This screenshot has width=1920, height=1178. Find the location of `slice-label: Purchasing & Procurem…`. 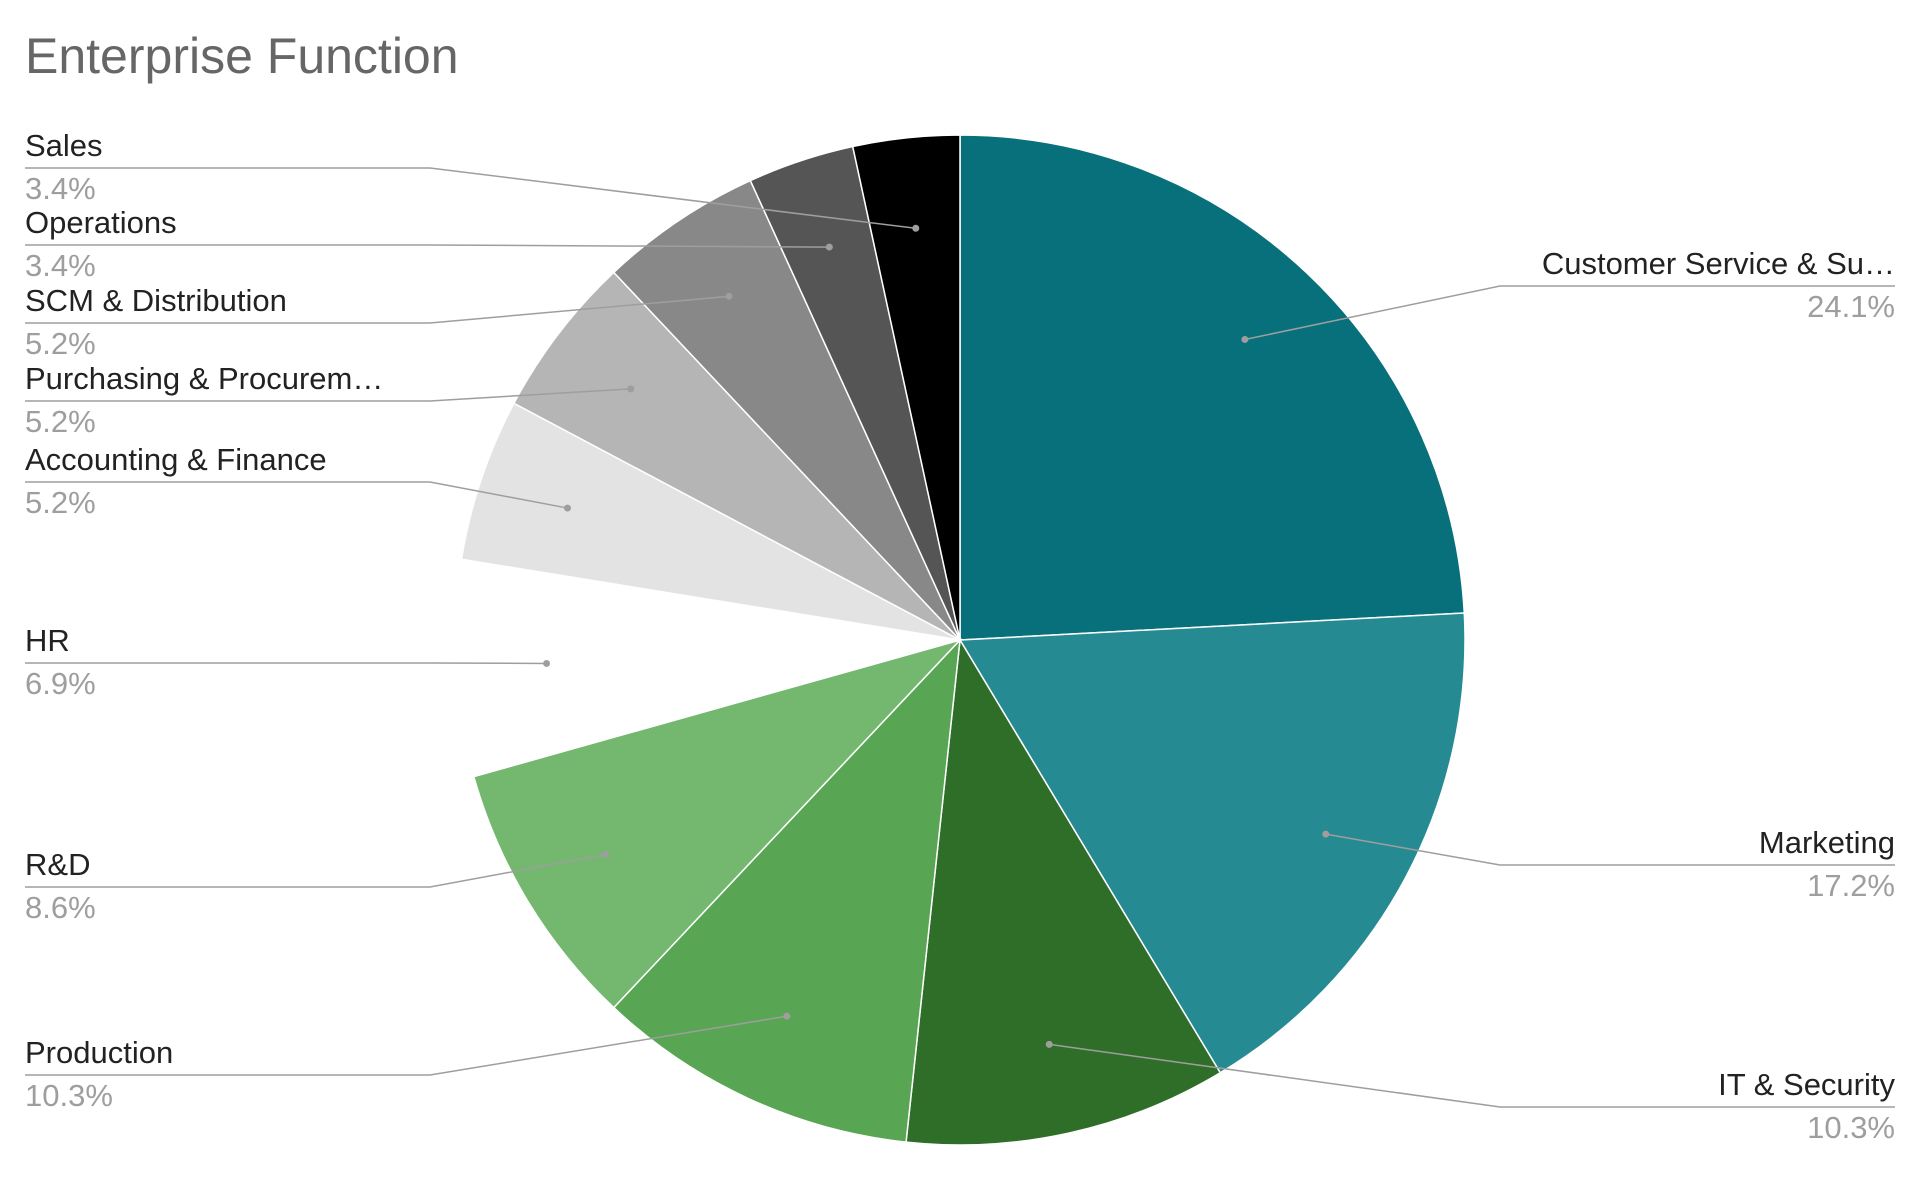

slice-label: Purchasing & Procurem… is located at coordinates (204, 378).